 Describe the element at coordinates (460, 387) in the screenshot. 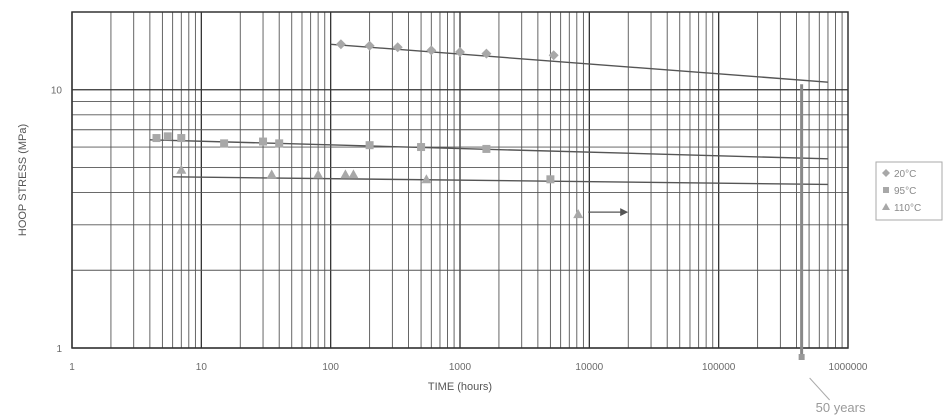

I see `x-axis-label: TIME (hours)` at that location.